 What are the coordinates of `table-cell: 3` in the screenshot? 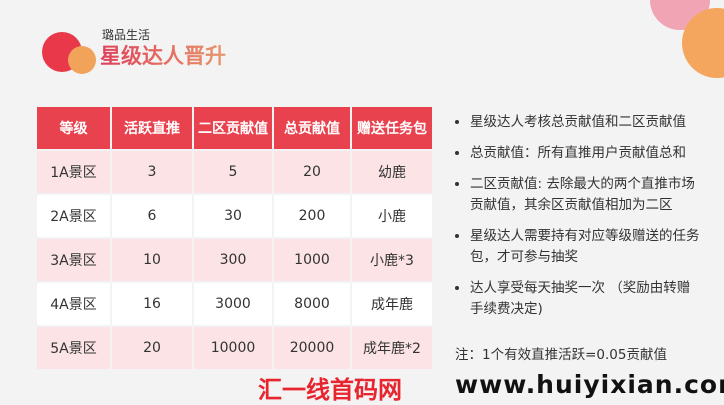 It's located at (152, 172).